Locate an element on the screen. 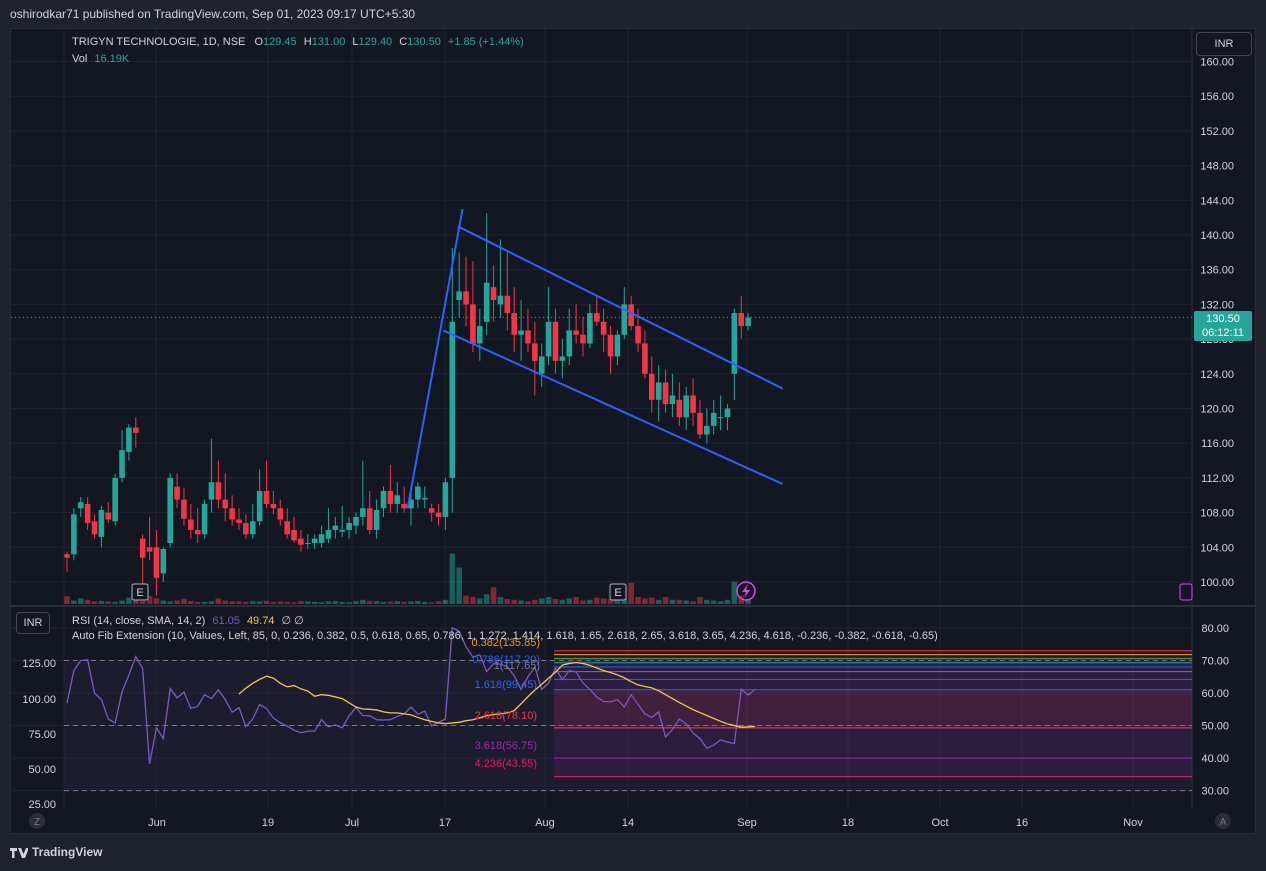 This screenshot has height=871, width=1266. bar-countdown: 06:12:11 is located at coordinates (1222, 333).